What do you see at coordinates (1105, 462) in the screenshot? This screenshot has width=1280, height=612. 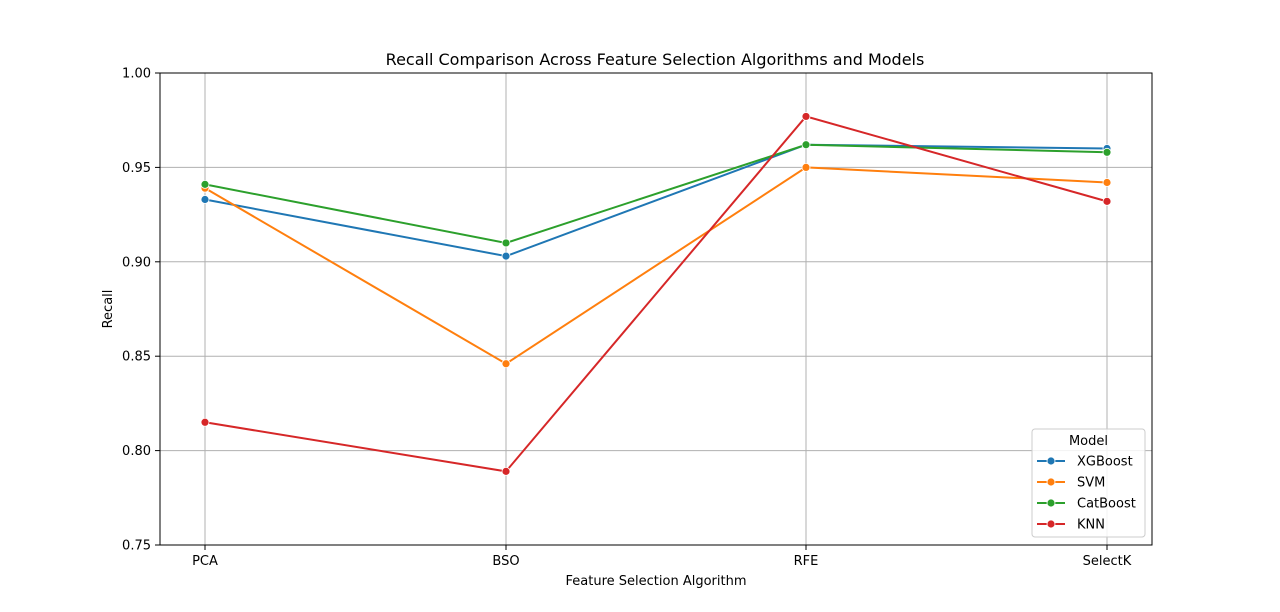 I see `legend-label: XGBoost` at bounding box center [1105, 462].